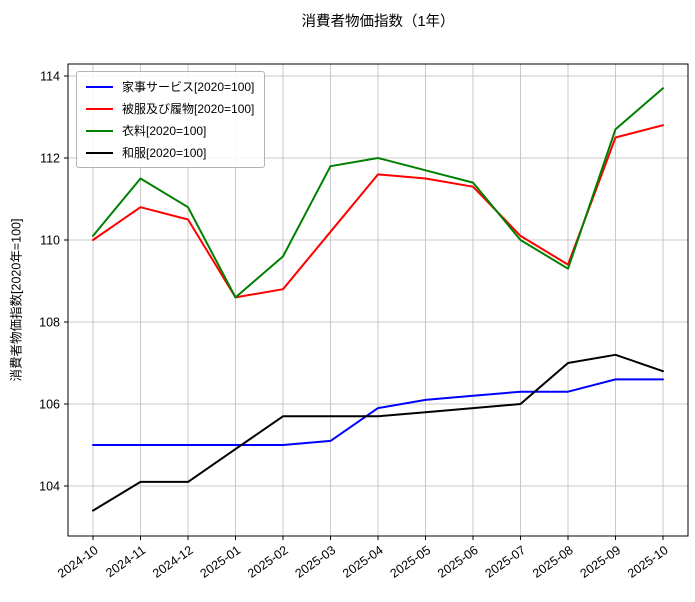  What do you see at coordinates (411, 562) in the screenshot?
I see `x-tick-label-2025-05: 2025-05` at bounding box center [411, 562].